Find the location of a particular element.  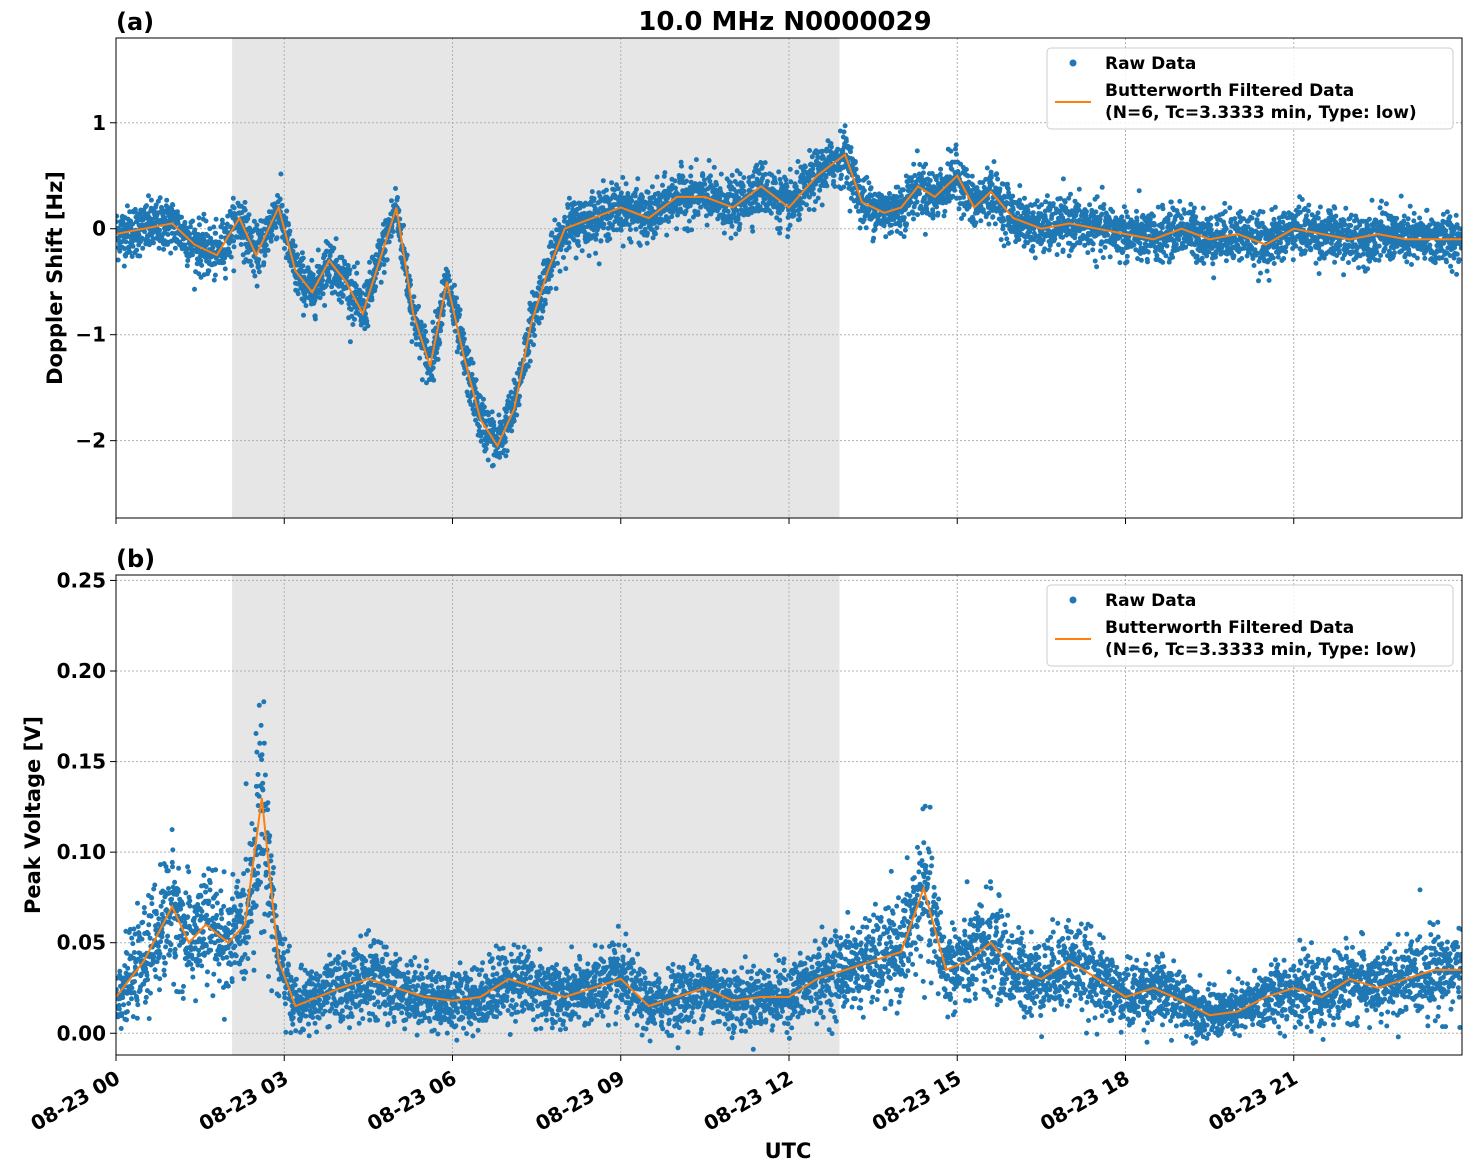

y-tick-label: 0.10 is located at coordinates (81, 852).